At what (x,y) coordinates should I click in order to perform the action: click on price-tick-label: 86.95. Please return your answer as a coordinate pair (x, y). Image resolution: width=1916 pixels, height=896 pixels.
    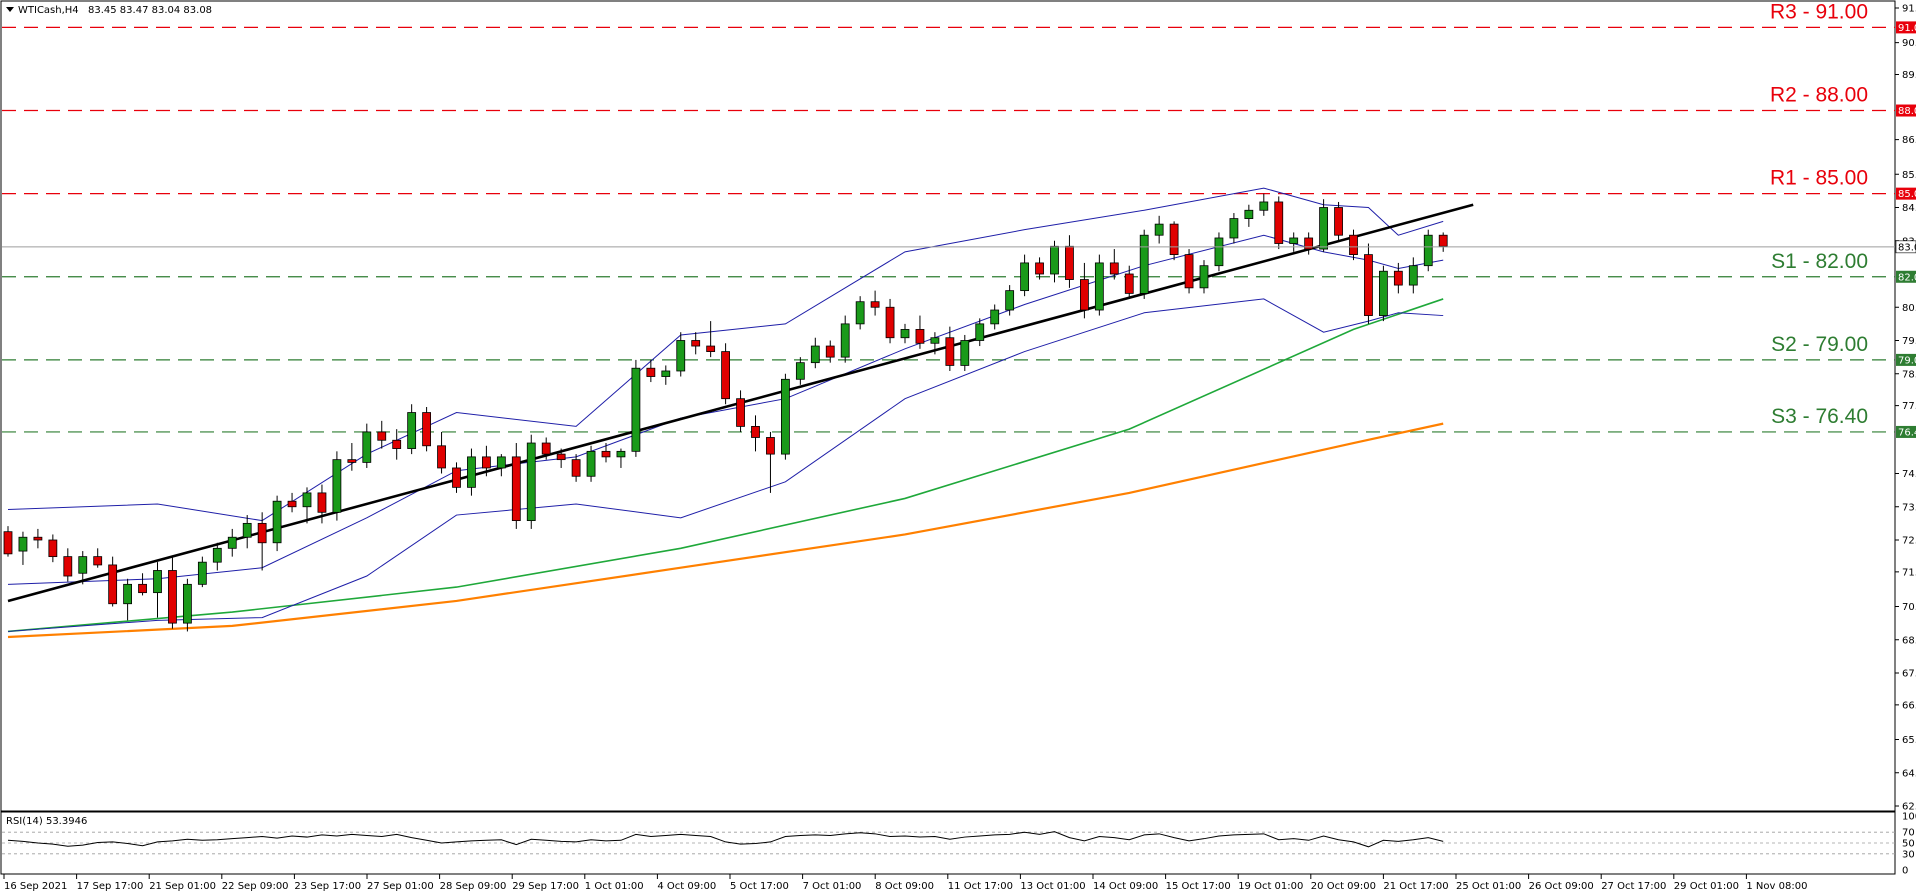
    Looking at the image, I should click on (1909, 140).